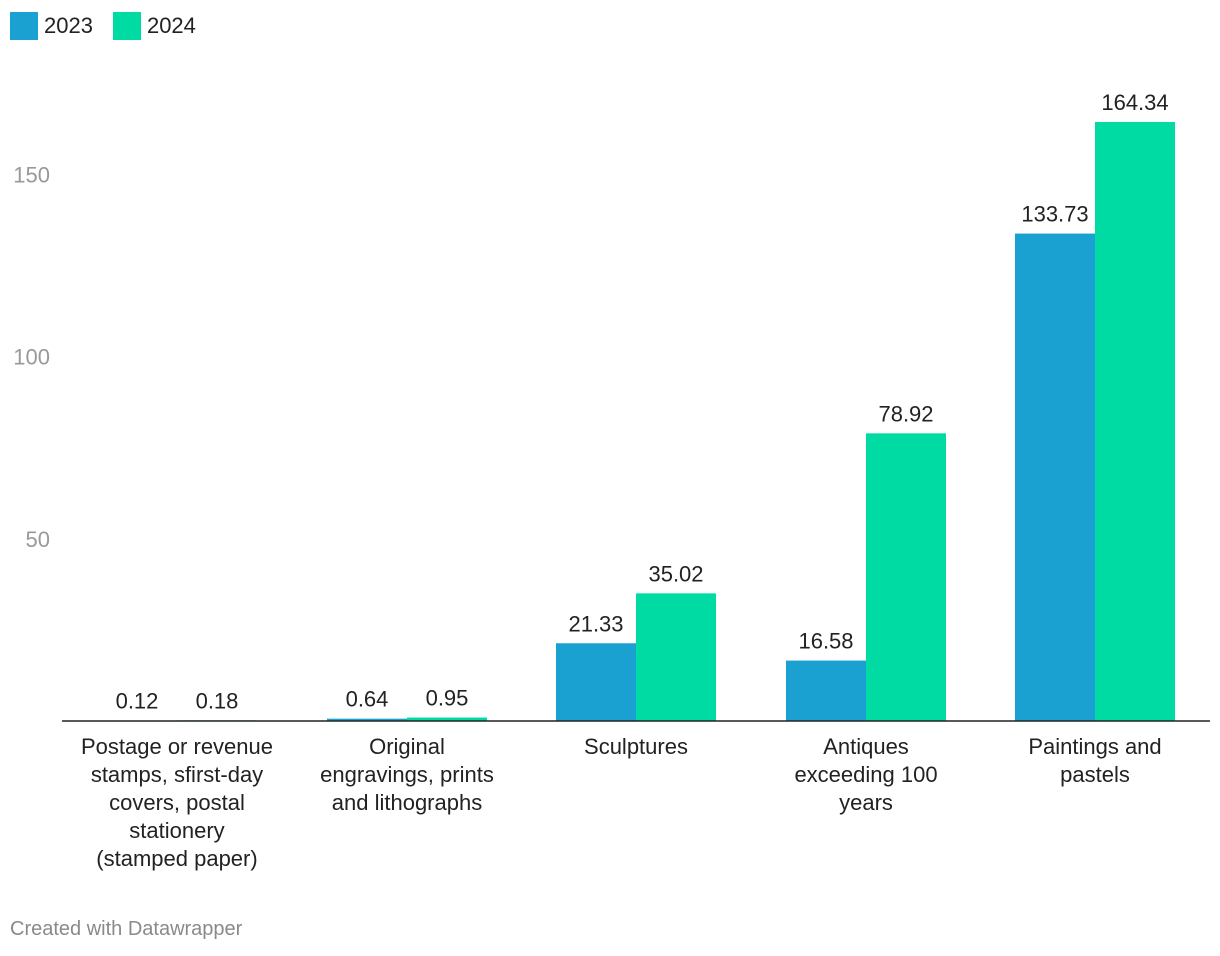 Image resolution: width=1220 pixels, height=956 pixels. I want to click on category-label-line: covers, postal, so click(177, 802).